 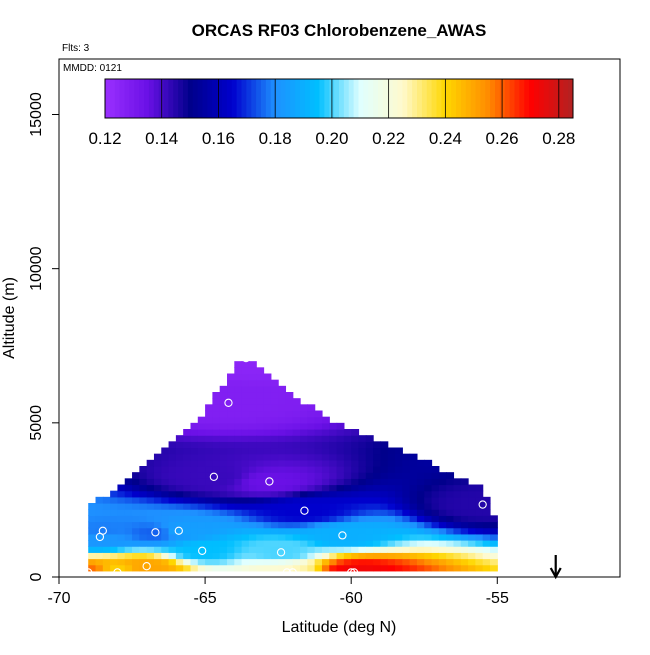 I want to click on sample-point, so click(x=342, y=535).